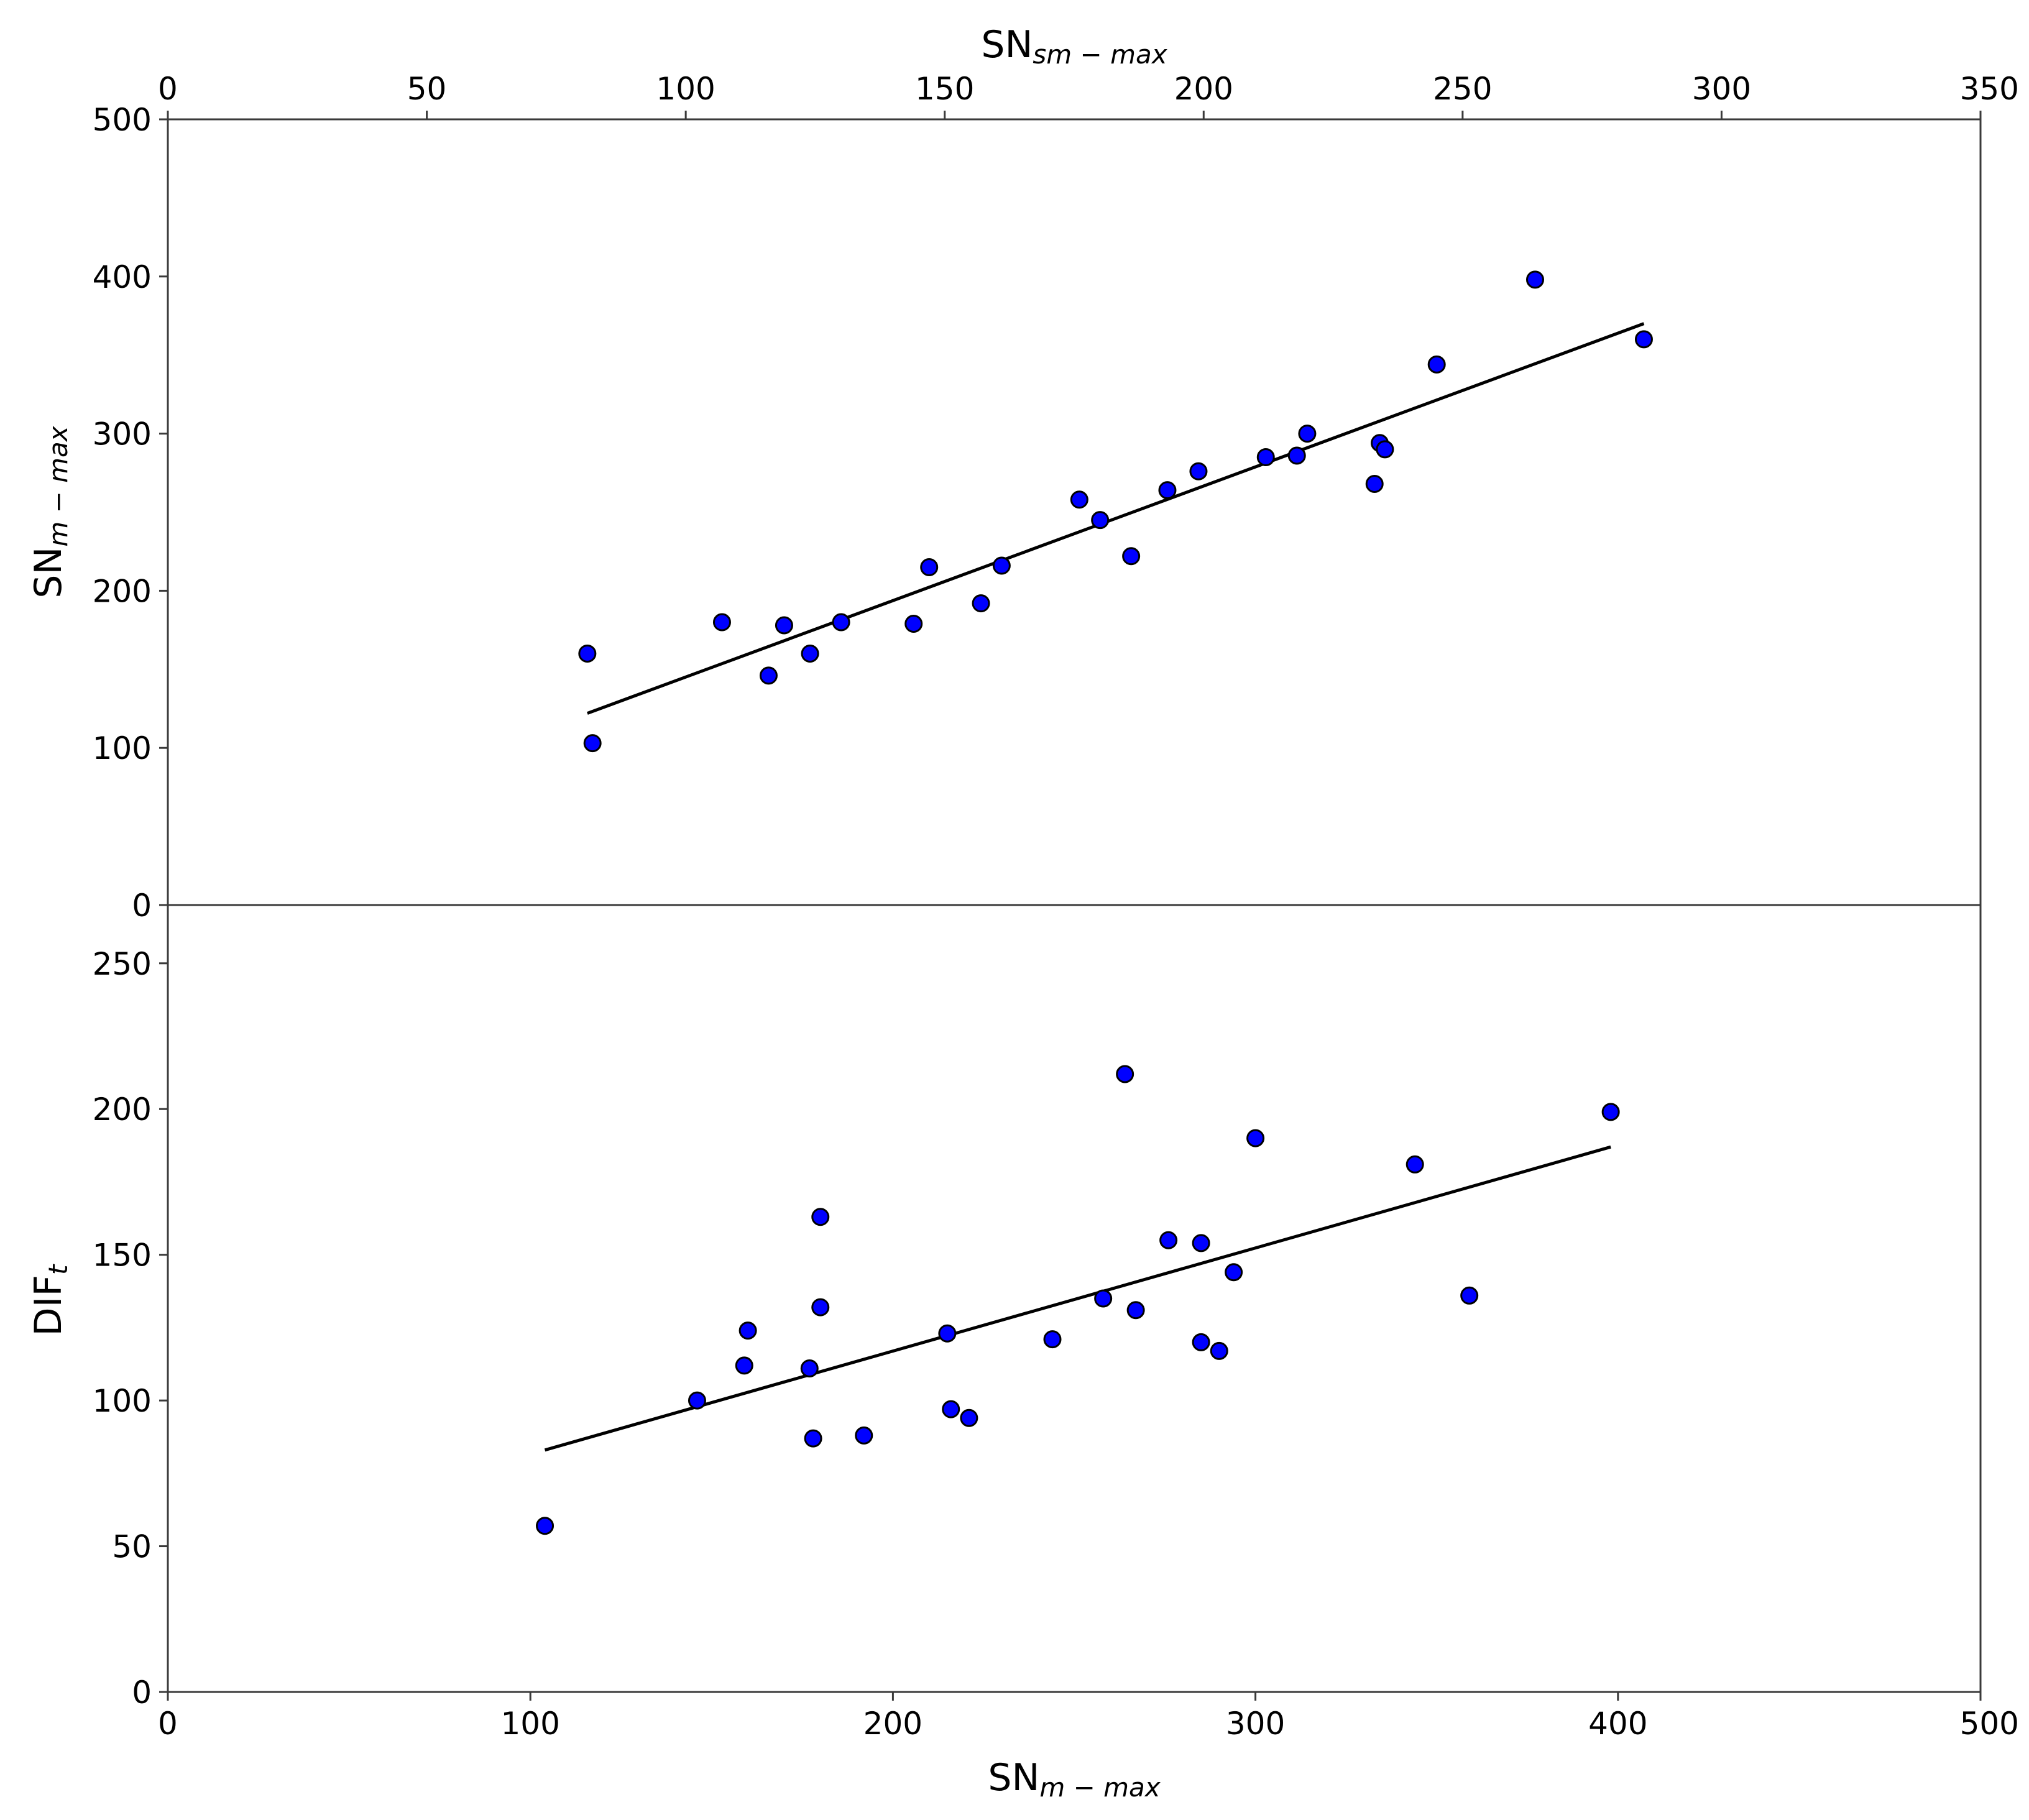 The height and width of the screenshot is (1820, 2029). I want to click on top-points-group, so click(1115, 511).